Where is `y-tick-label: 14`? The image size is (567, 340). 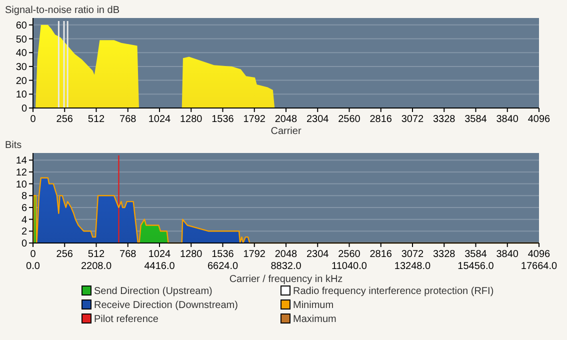
y-tick-label: 14 is located at coordinates (22, 161).